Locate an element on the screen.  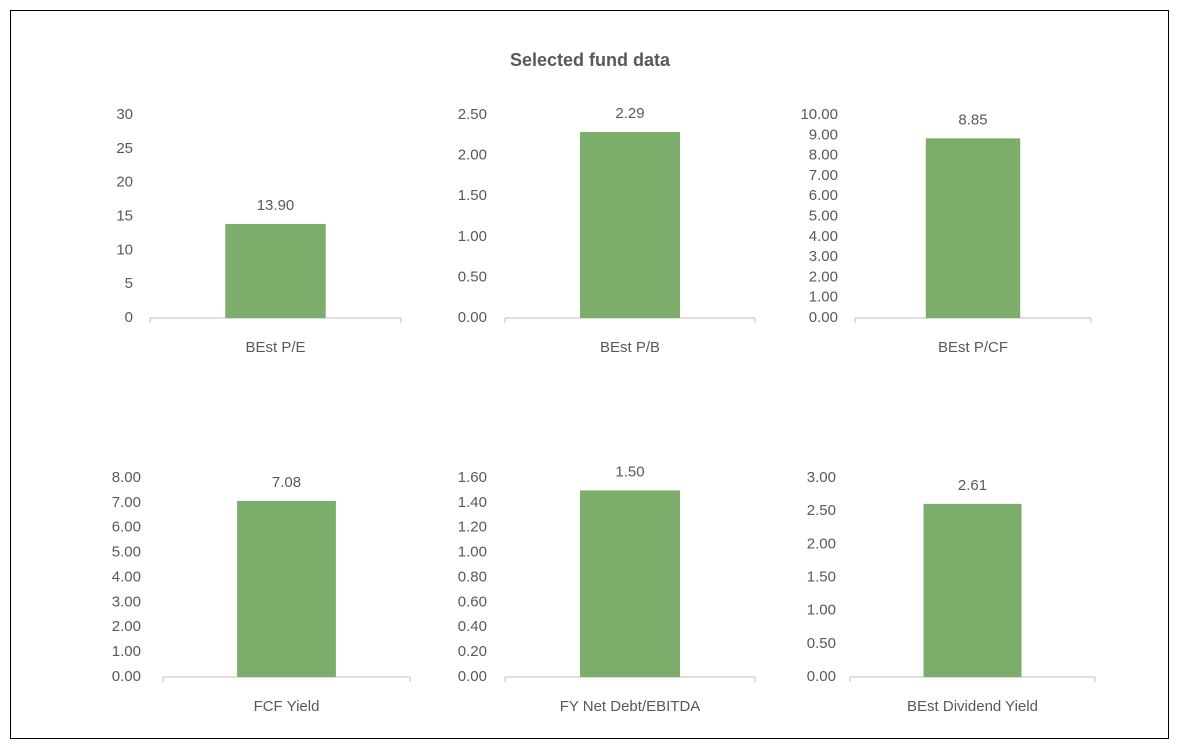
data-label: 7.08 is located at coordinates (286, 482).